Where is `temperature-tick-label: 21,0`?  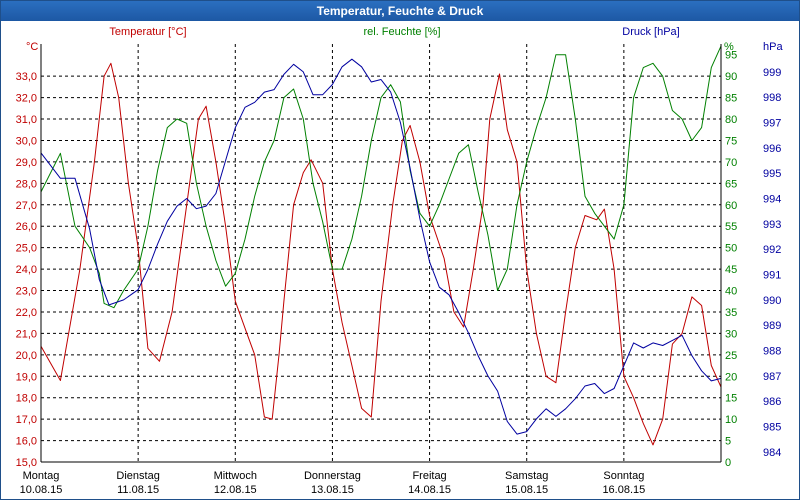 temperature-tick-label: 21,0 is located at coordinates (26, 334).